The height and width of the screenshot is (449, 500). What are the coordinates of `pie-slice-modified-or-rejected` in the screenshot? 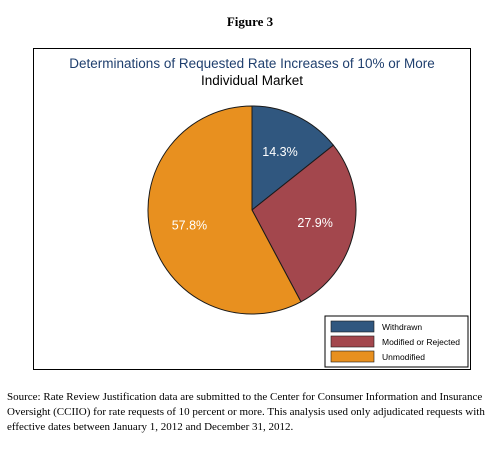 It's located at (304, 223).